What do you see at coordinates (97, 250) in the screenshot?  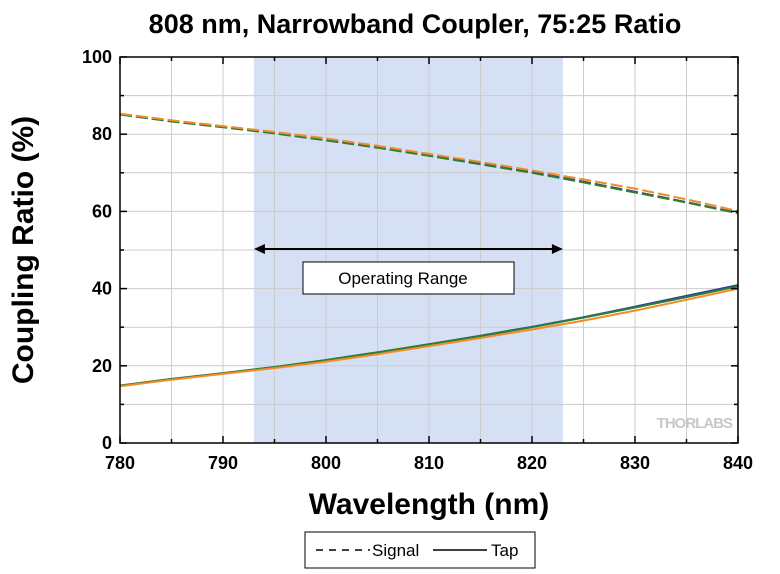 I see `y-tick-labels: 0 20 40 60 80 100` at bounding box center [97, 250].